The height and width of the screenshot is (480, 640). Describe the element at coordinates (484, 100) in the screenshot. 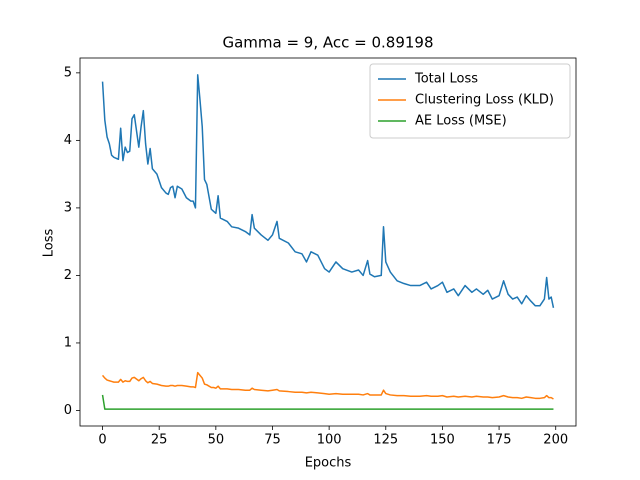

I see `legend-label: Clustering Loss (KLD)` at that location.